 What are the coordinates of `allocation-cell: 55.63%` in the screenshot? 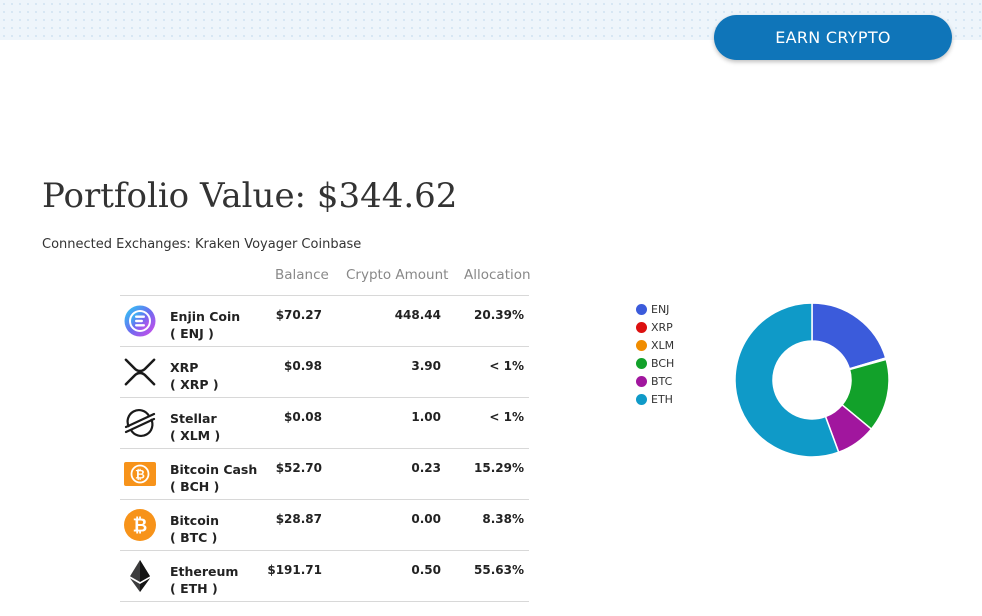 It's located at (499, 570).